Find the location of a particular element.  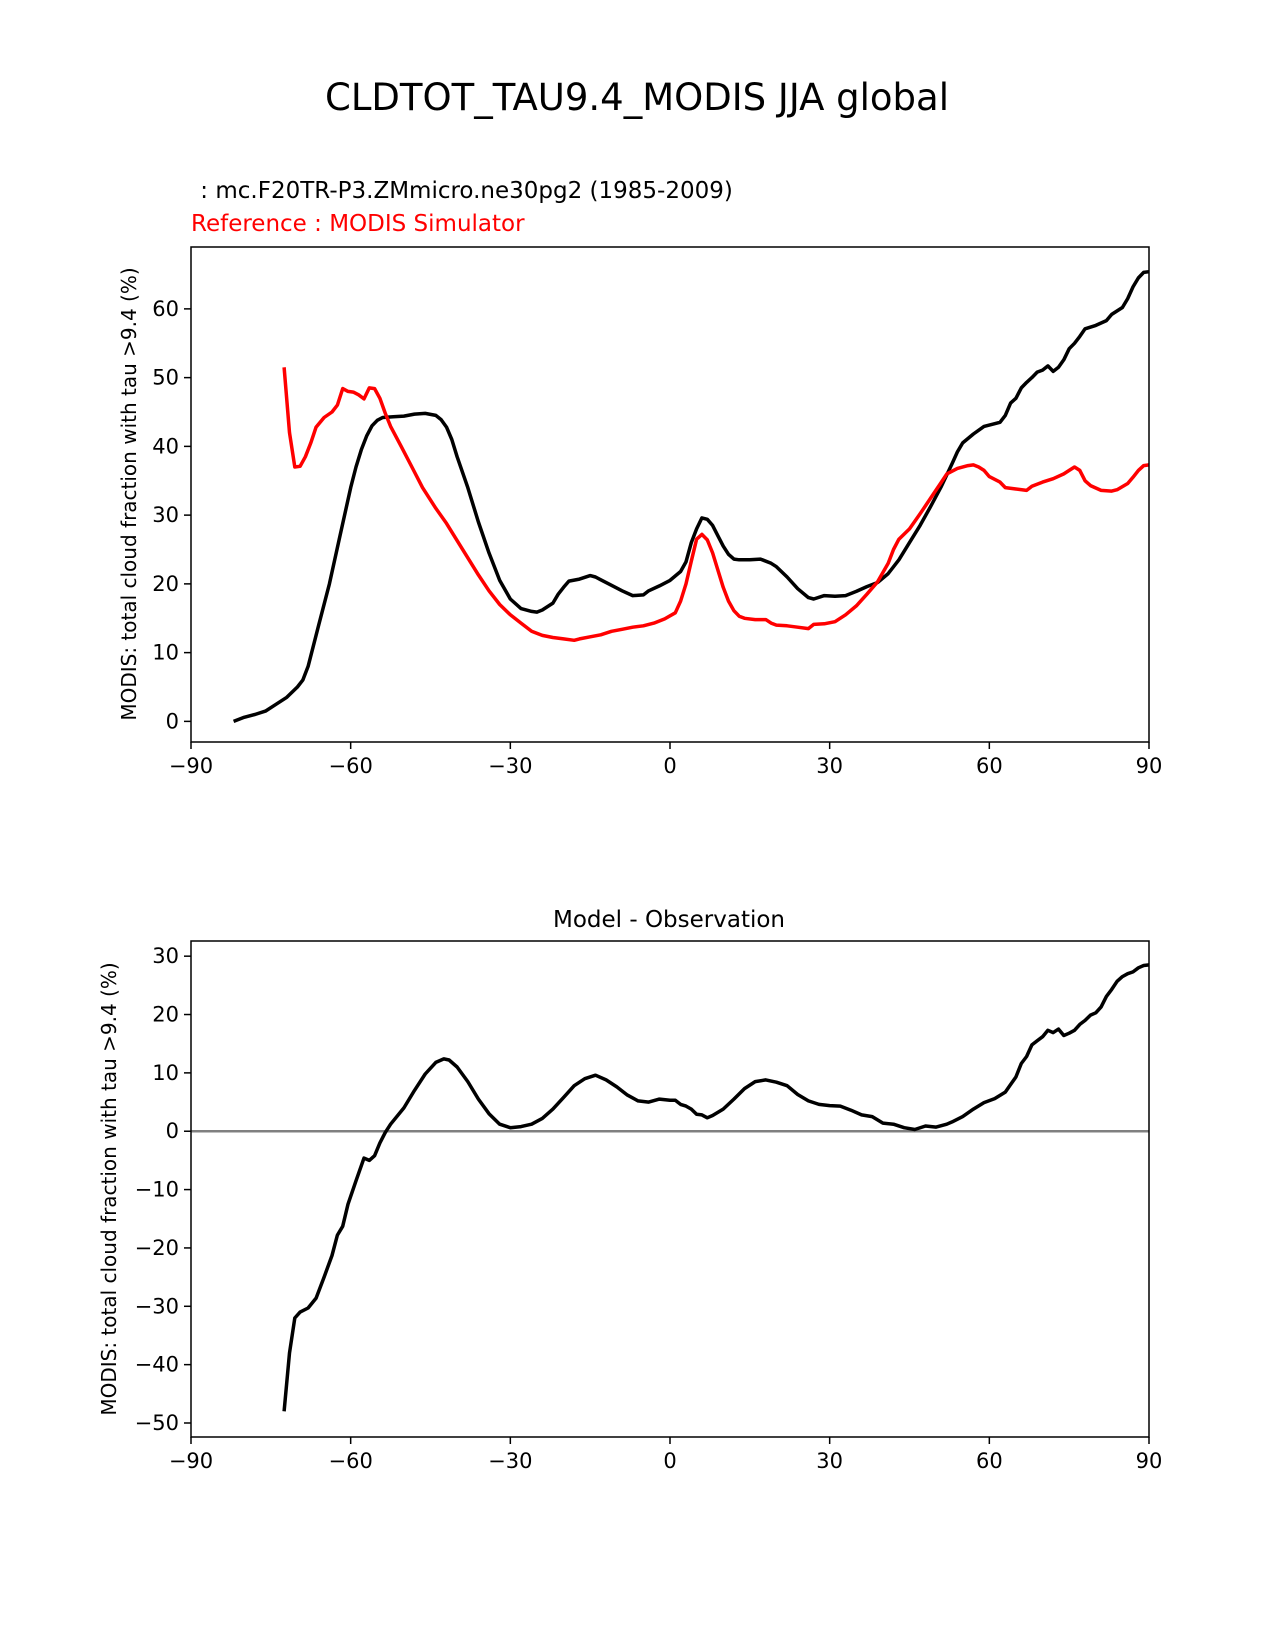

bottom-x-axis: −90 −60 −30 0 30 60 90 is located at coordinates (666, 1455).